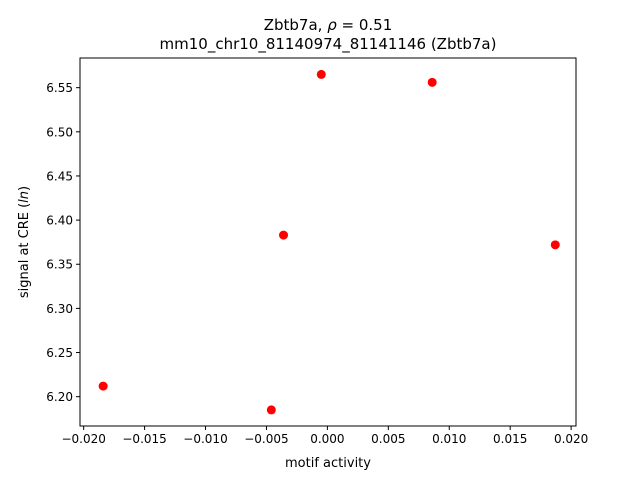 The width and height of the screenshot is (640, 484). I want to click on x-tick-label: −0.015, so click(144, 439).